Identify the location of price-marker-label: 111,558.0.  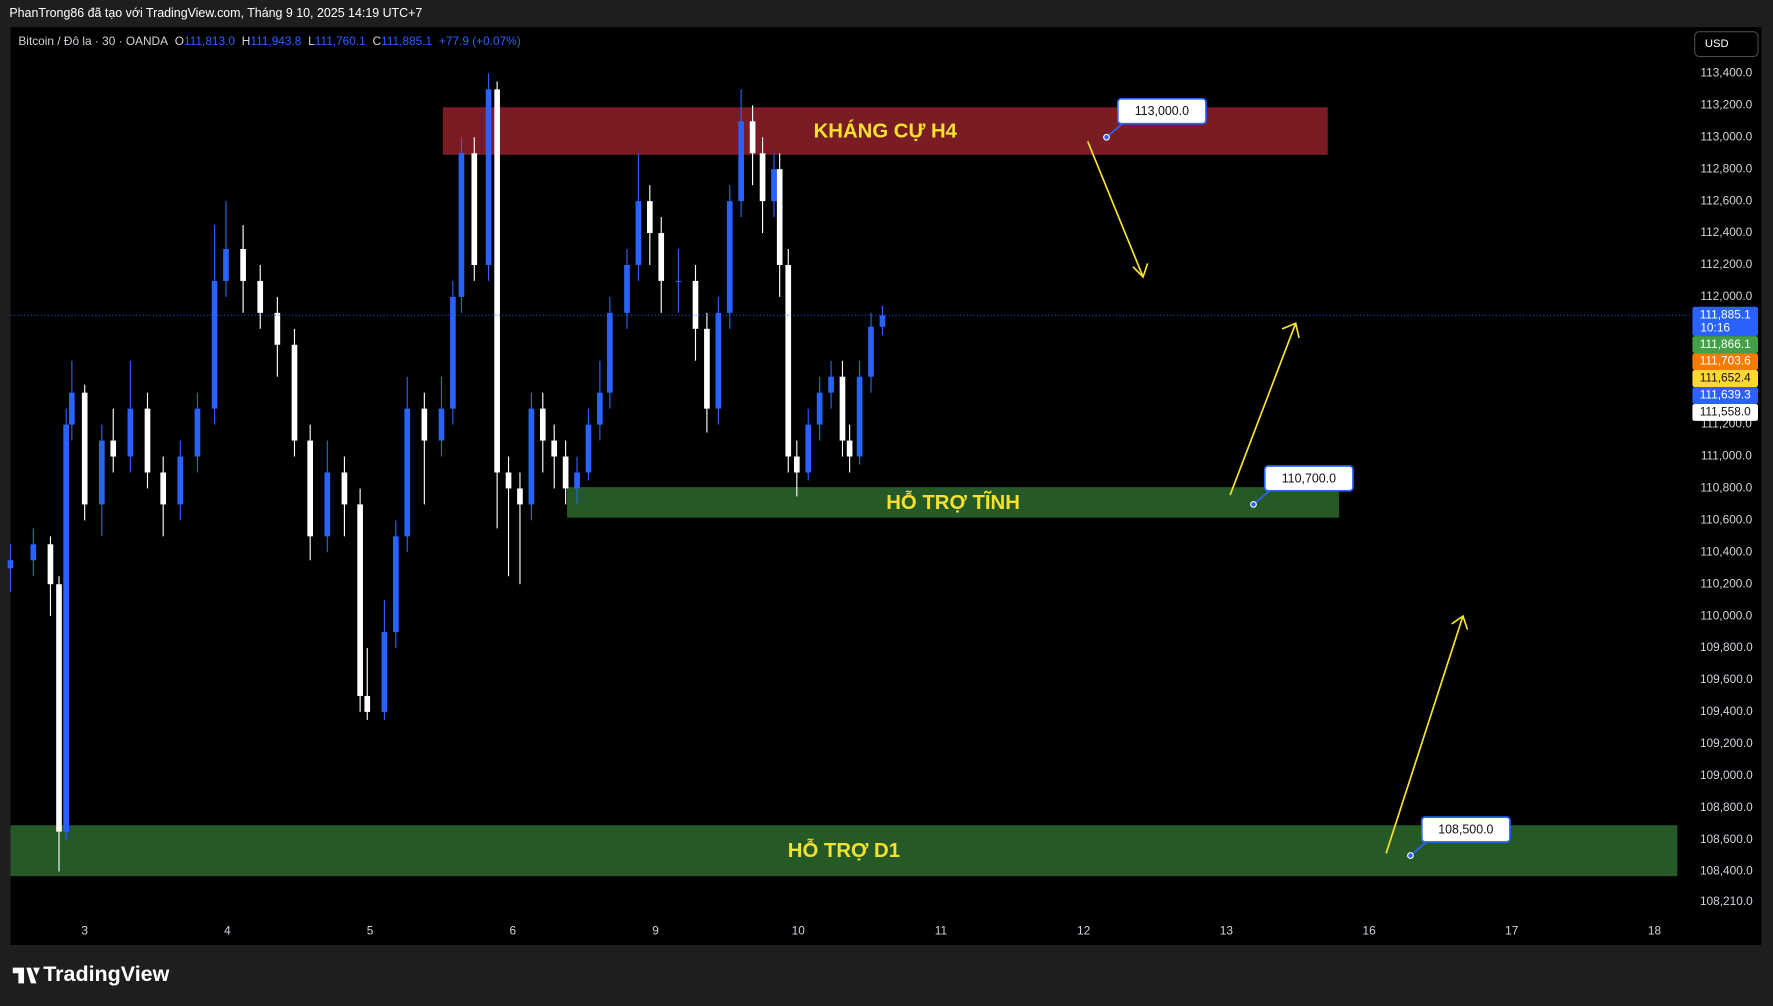
(1725, 412).